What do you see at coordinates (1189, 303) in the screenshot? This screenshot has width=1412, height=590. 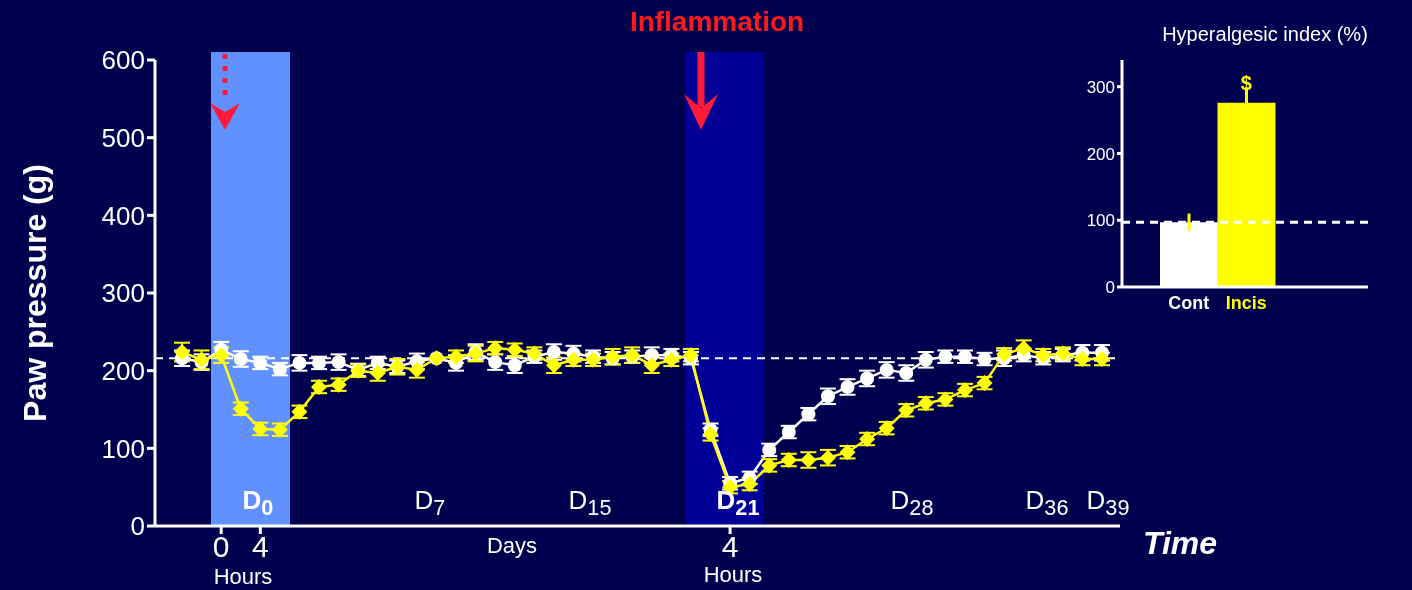 I see `x-tick-label: Cont` at bounding box center [1189, 303].